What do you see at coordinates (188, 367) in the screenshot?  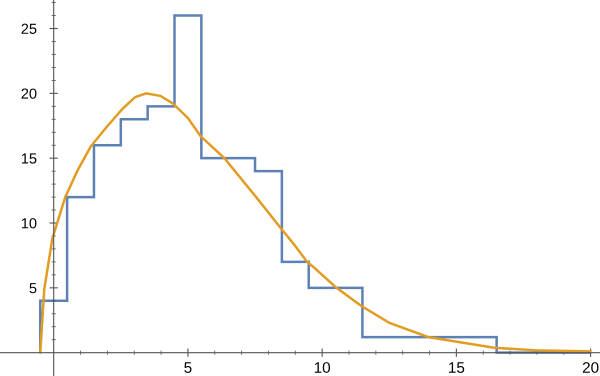 I see `x-tick-label: 5` at bounding box center [188, 367].